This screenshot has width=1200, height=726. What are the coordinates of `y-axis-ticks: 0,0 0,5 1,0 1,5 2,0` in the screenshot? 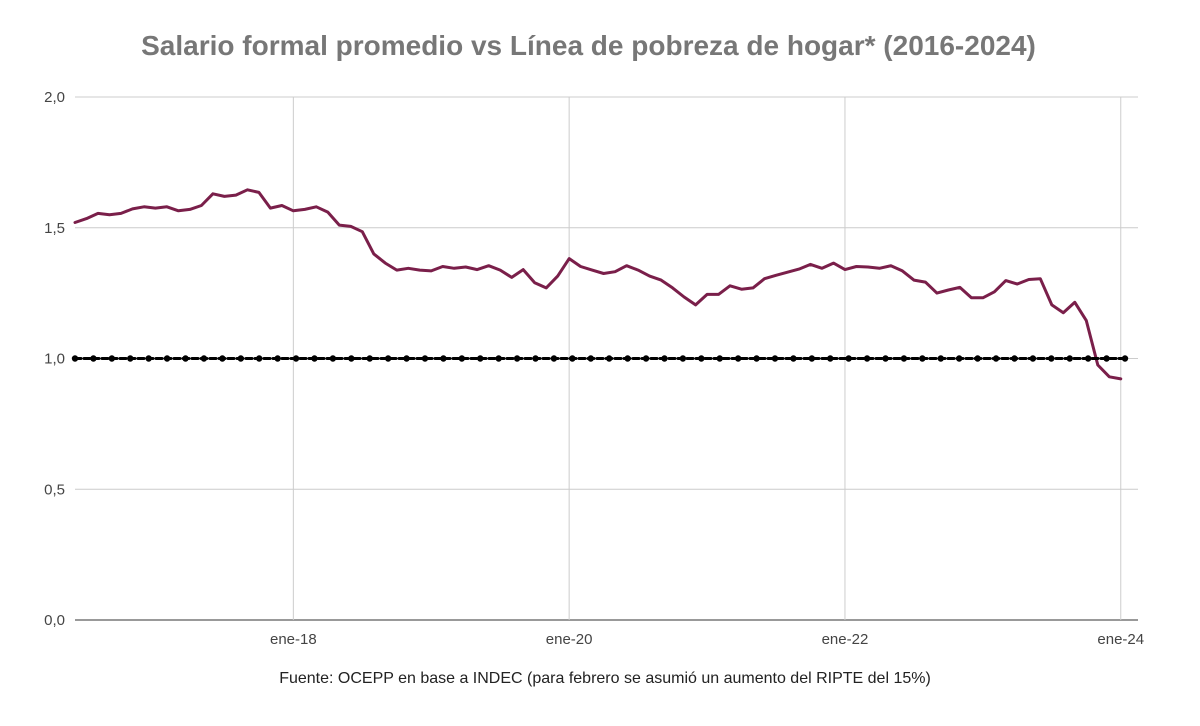 It's located at (54, 359).